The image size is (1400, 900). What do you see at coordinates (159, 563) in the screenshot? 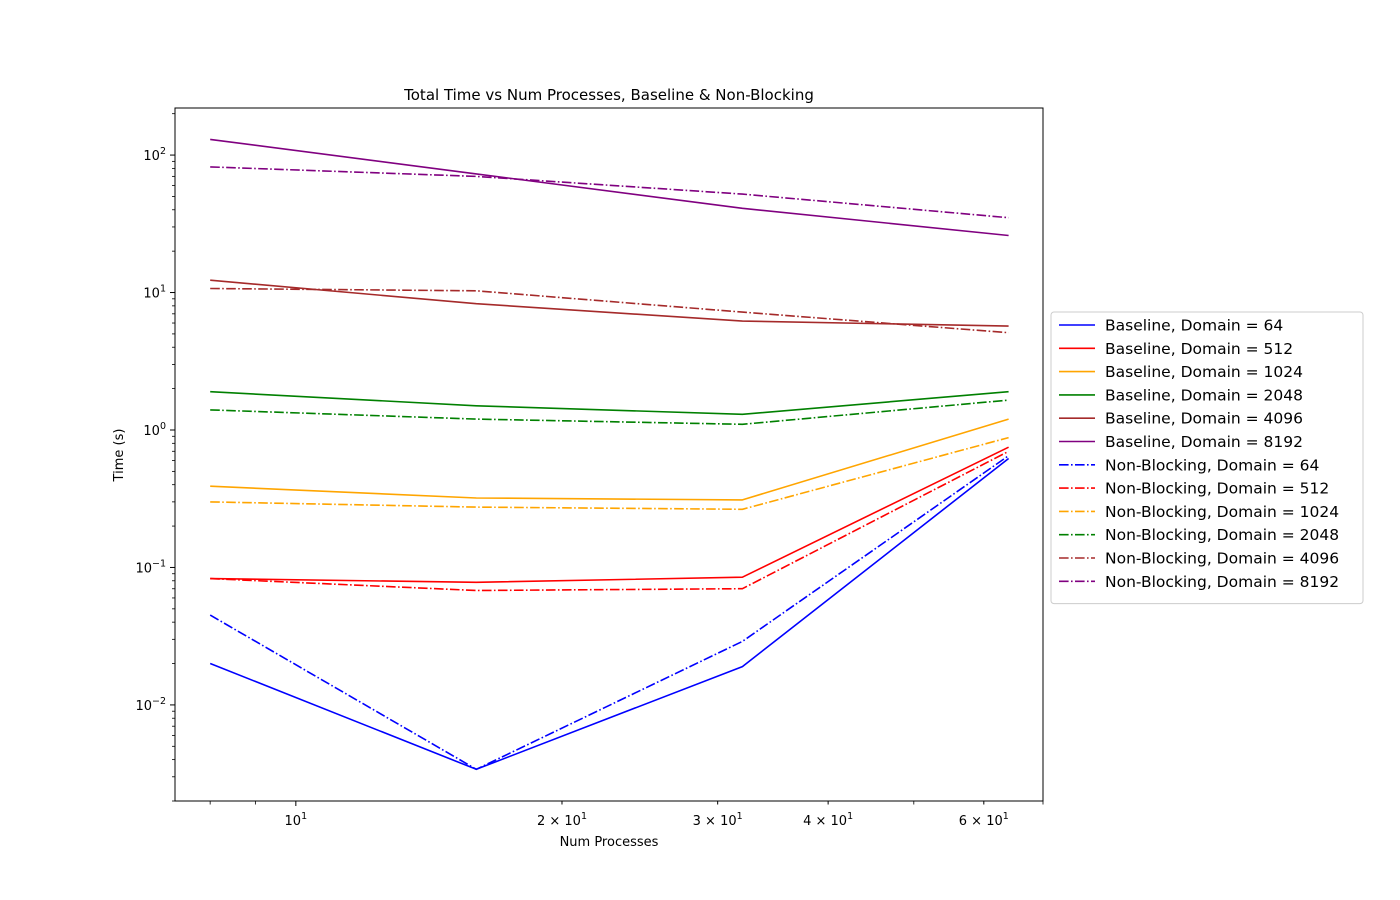
I see `y-tick-label-exponent: −1` at bounding box center [159, 563].